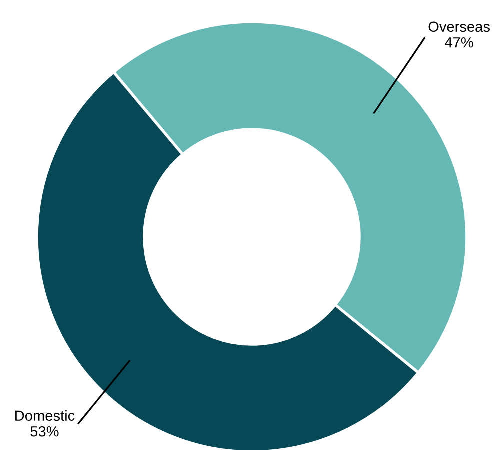 This screenshot has width=500, height=450. Describe the element at coordinates (45, 416) in the screenshot. I see `slice-label: Domestic` at that location.